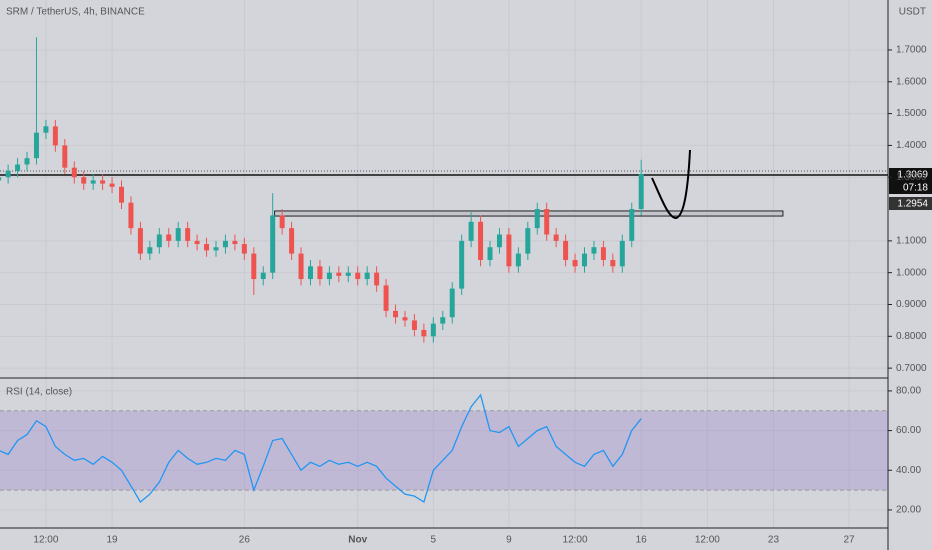 The height and width of the screenshot is (550, 932). I want to click on y-tick-label: 1.3000, so click(911, 177).